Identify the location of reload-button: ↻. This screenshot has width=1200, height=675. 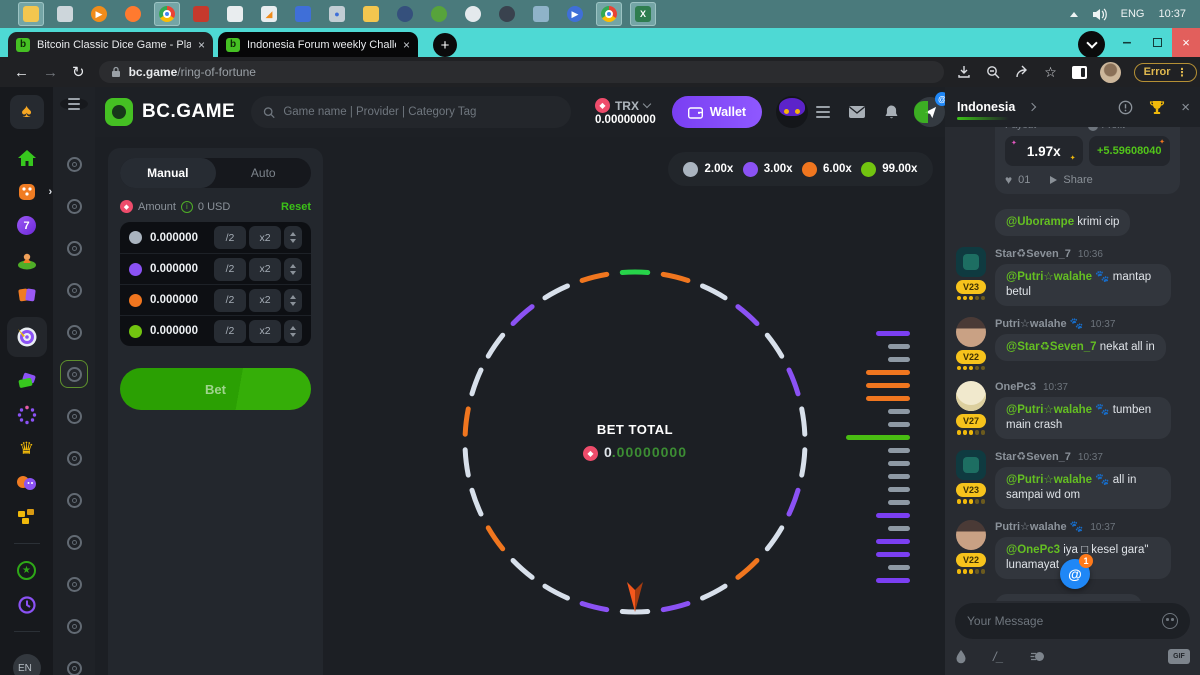
(78, 72).